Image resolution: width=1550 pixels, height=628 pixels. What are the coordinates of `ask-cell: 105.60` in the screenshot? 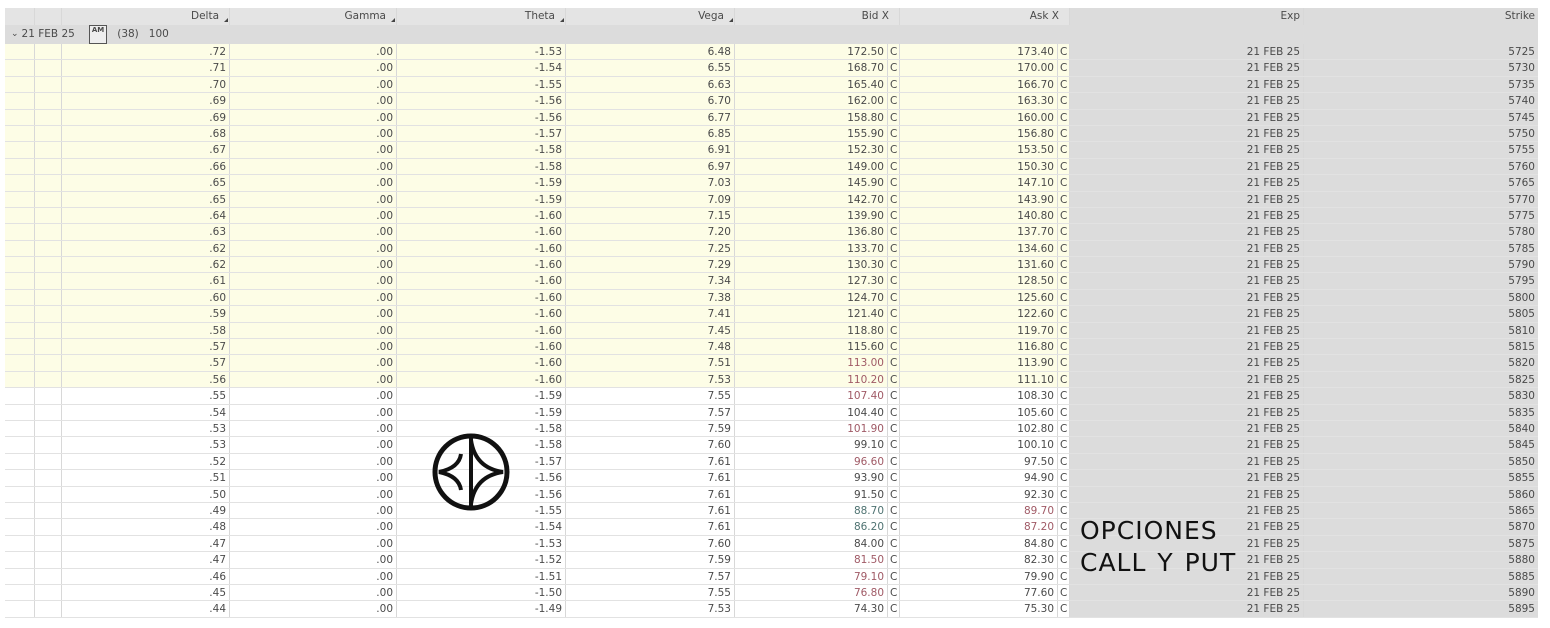 It's located at (979, 412).